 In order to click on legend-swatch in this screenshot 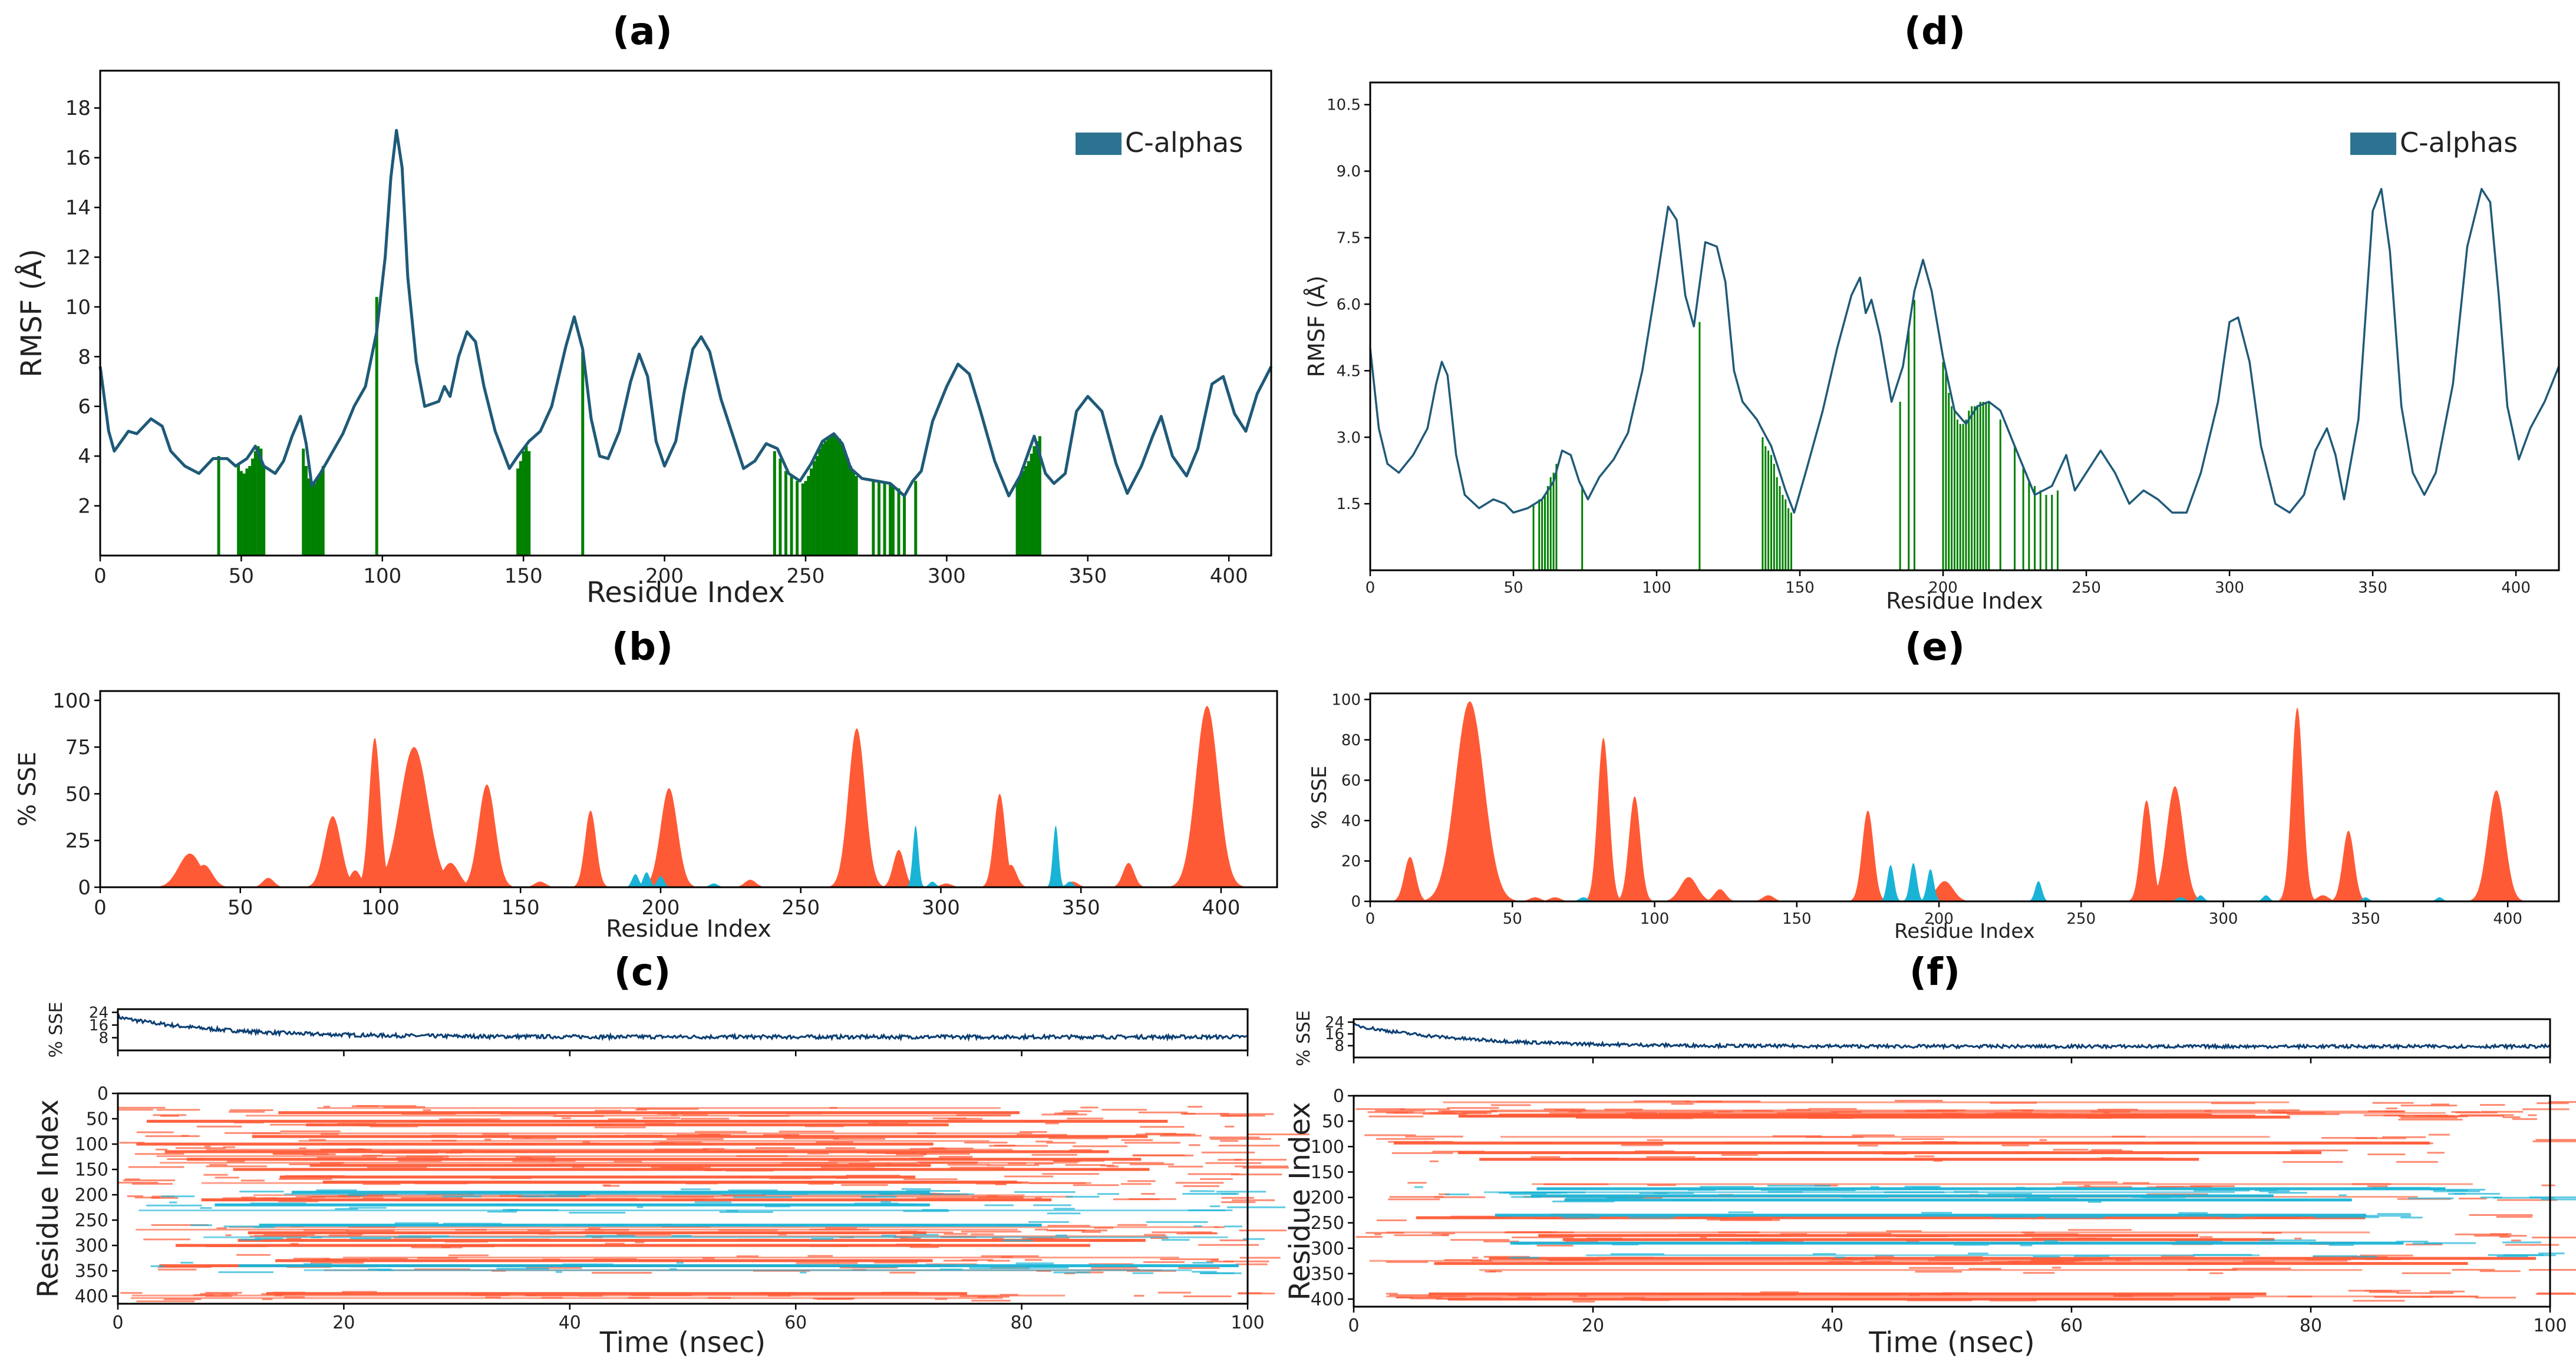, I will do `click(2373, 144)`.